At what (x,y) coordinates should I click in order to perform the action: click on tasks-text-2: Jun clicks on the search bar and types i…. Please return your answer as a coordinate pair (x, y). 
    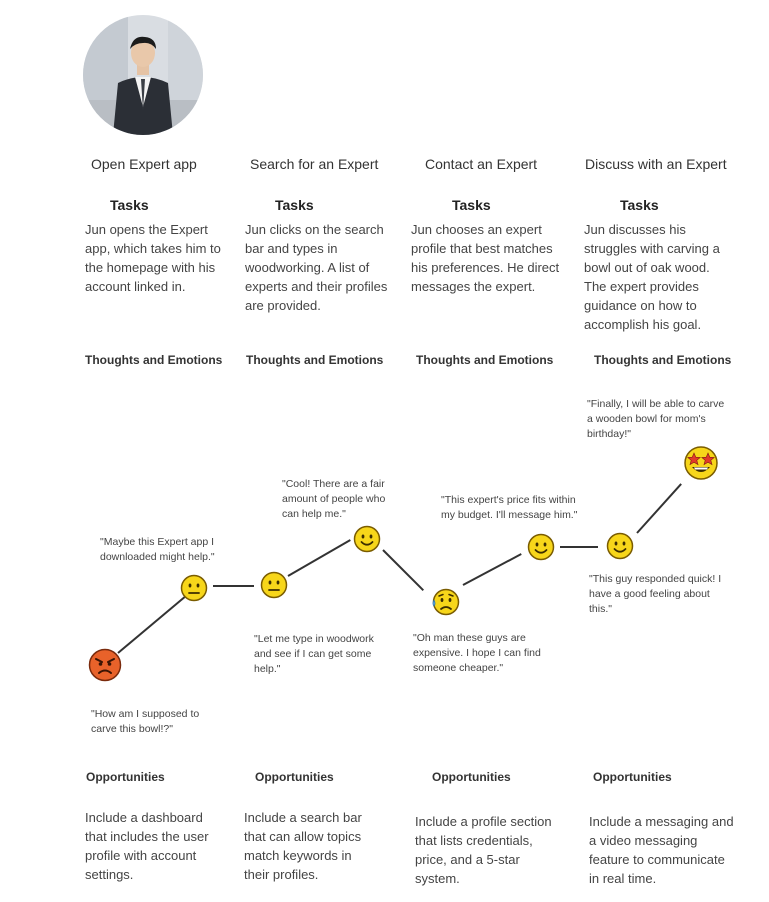
    Looking at the image, I should click on (316, 267).